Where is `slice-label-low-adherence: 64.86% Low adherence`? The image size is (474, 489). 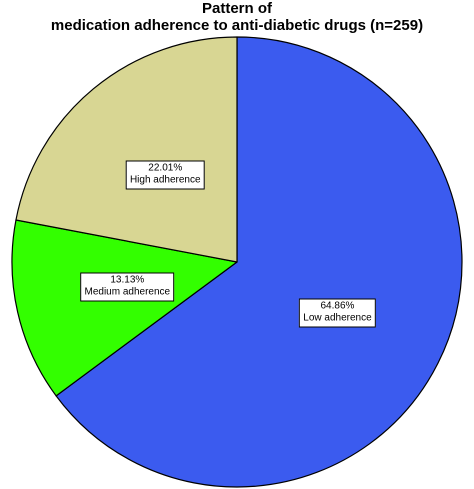
slice-label-low-adherence: 64.86% Low adherence is located at coordinates (337, 313).